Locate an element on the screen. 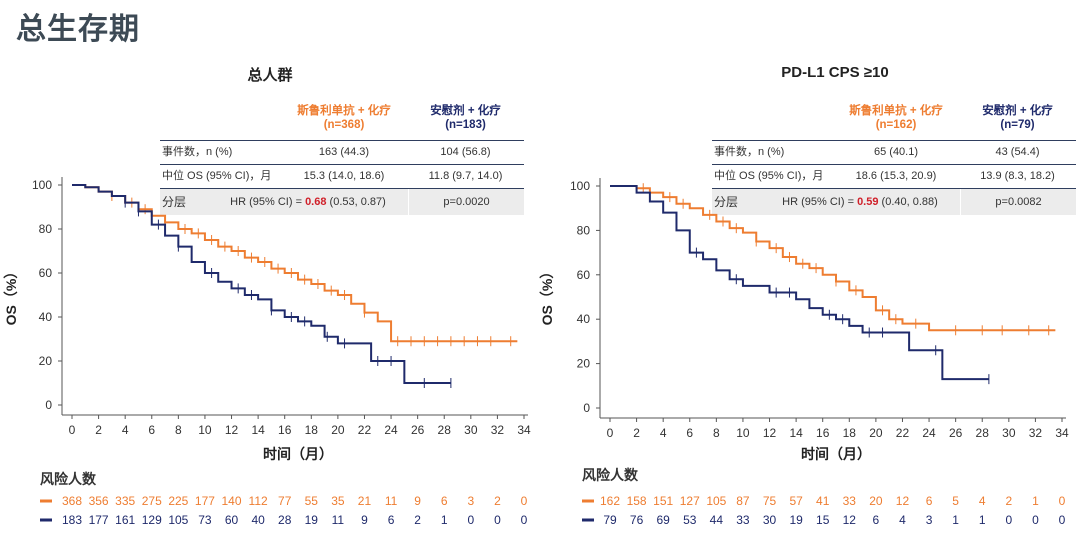 The image size is (1080, 536). page-title: 总生存期 is located at coordinates (78, 29).